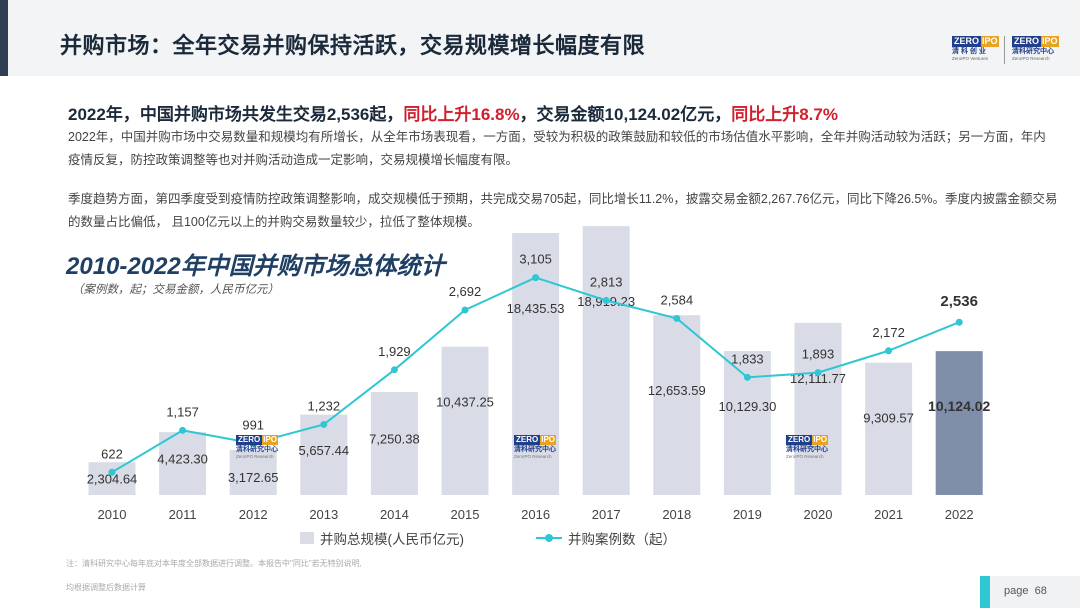  What do you see at coordinates (183, 514) in the screenshot?
I see `x-tick-label: 2011` at bounding box center [183, 514].